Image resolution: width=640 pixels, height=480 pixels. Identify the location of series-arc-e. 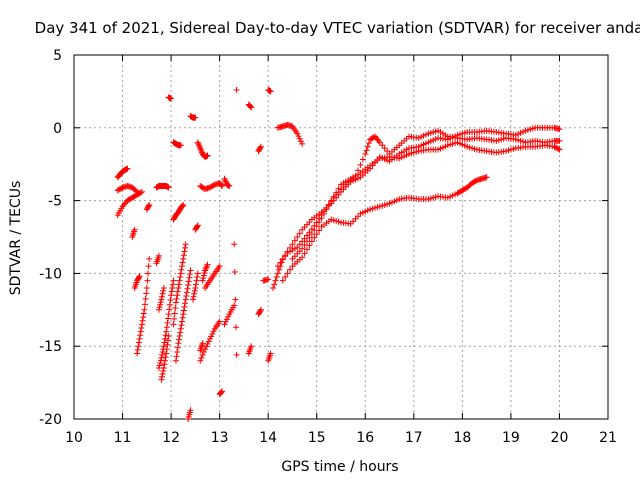
(162, 187).